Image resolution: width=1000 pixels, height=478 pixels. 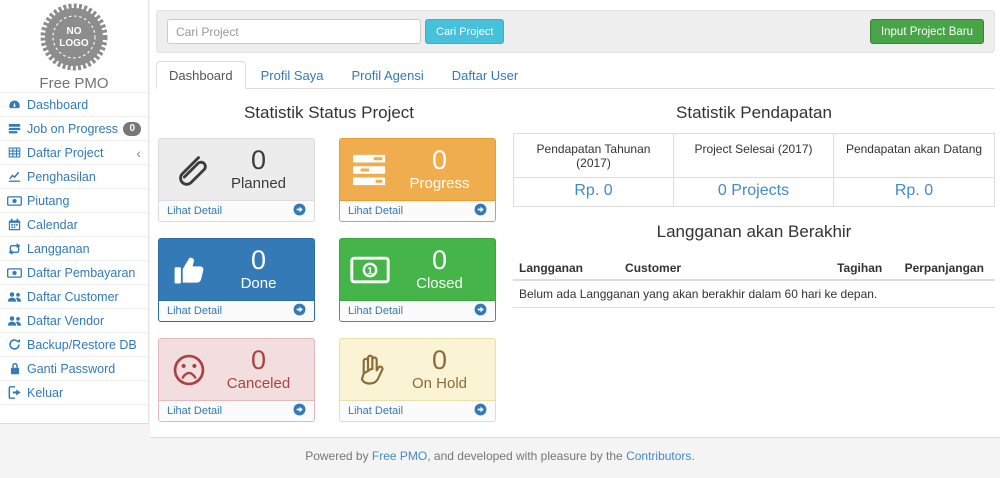 I want to click on calendar-icon, so click(x=14, y=225).